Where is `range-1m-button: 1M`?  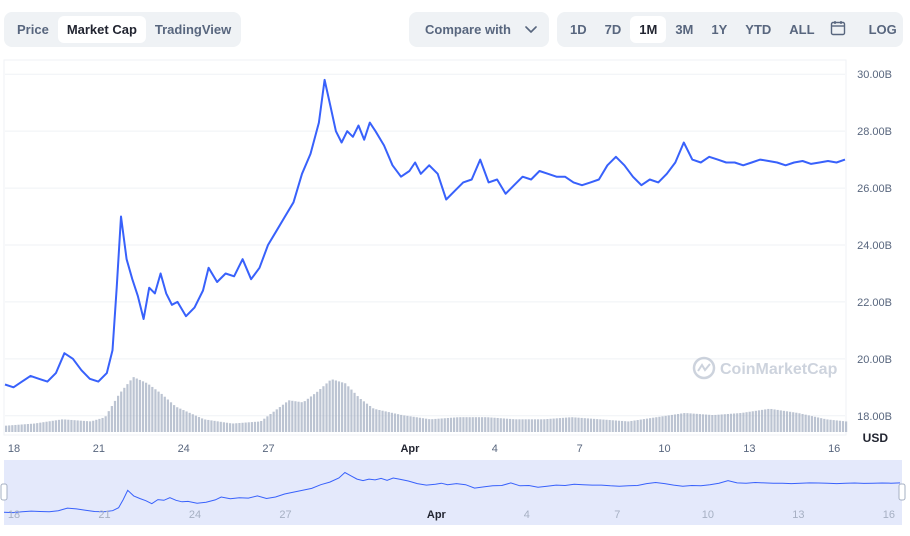 range-1m-button: 1M is located at coordinates (648, 29).